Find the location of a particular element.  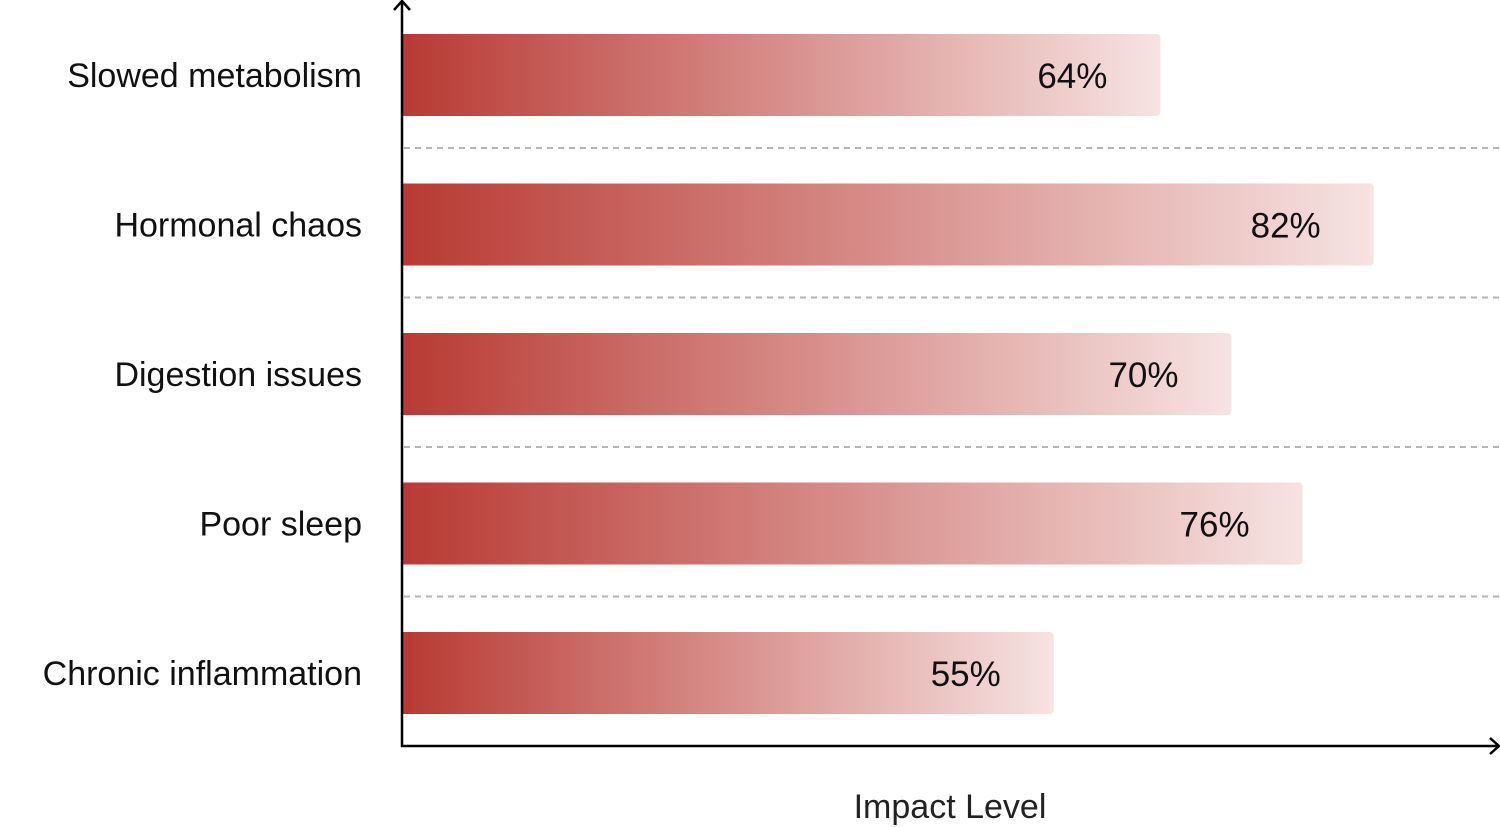

category-label: Digestion issues is located at coordinates (238, 375).